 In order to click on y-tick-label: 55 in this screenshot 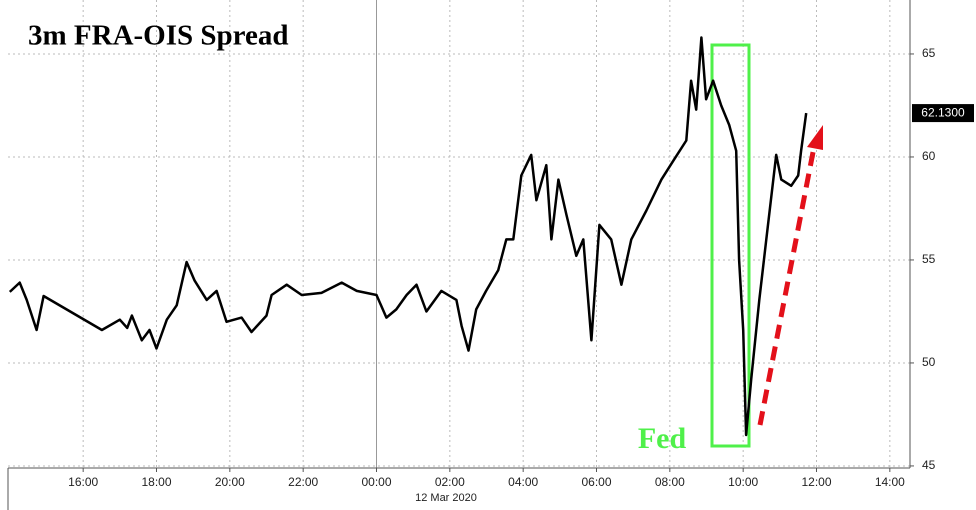, I will do `click(929, 259)`.